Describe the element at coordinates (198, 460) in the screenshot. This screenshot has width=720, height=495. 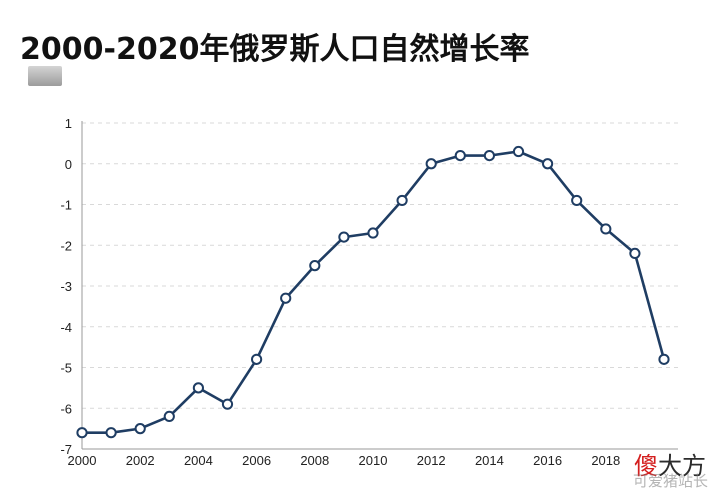
I see `x-tick-label: 2004` at that location.